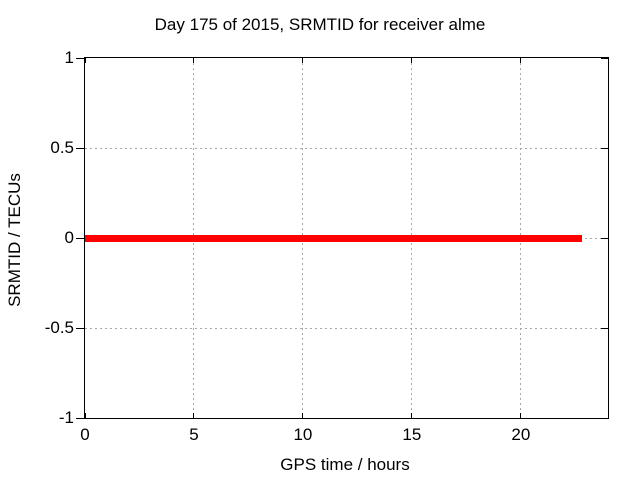  I want to click on x-tick-label: 15, so click(412, 434).